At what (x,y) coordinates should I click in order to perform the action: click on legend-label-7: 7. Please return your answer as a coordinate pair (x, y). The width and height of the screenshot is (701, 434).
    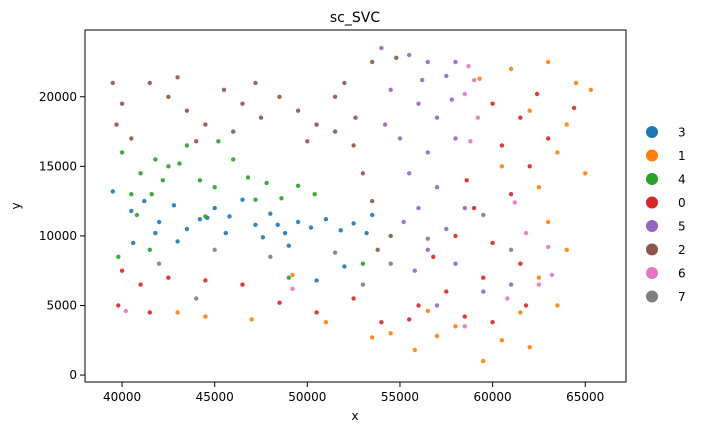
    Looking at the image, I should click on (682, 297).